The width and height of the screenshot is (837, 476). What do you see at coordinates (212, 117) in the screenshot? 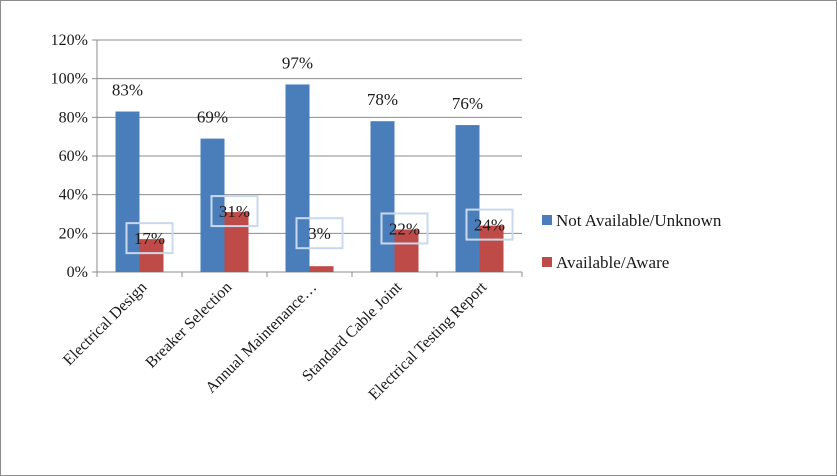
I see `data-label: 69%` at bounding box center [212, 117].